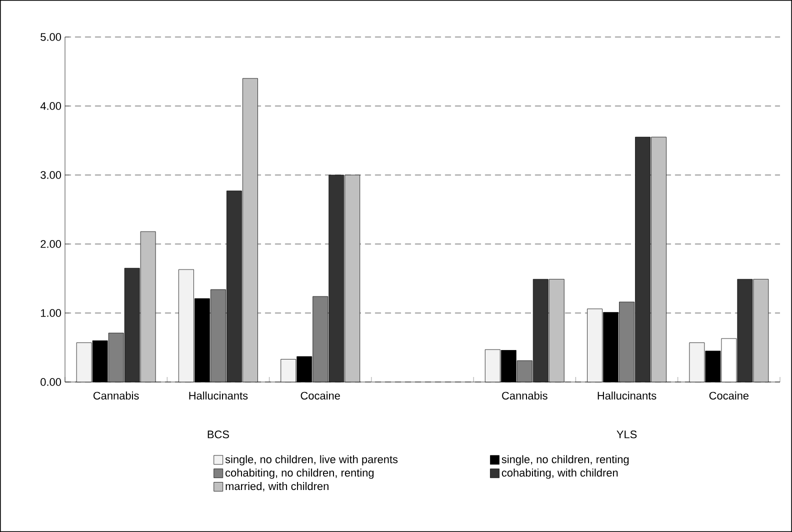 Image resolution: width=792 pixels, height=532 pixels. Describe the element at coordinates (51, 37) in the screenshot. I see `y-tick-label: 5.00` at that location.